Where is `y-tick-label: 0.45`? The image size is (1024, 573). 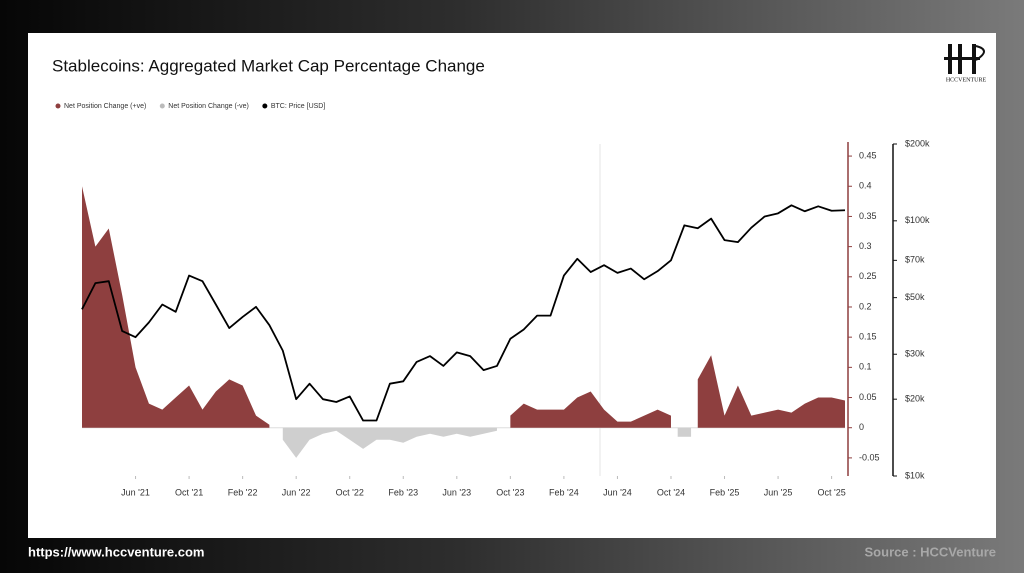 y-tick-label: 0.45 is located at coordinates (868, 155).